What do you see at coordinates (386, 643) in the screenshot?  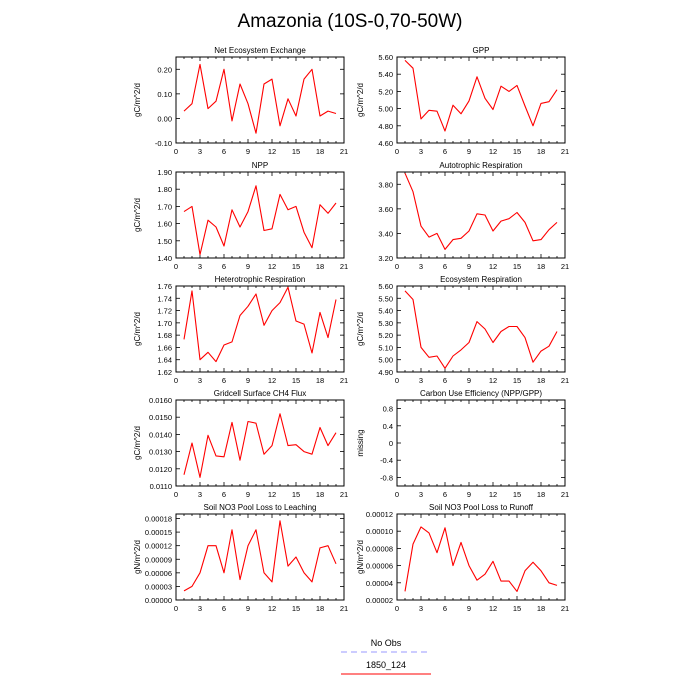 I see `legend-label-no-obs: No Obs` at bounding box center [386, 643].